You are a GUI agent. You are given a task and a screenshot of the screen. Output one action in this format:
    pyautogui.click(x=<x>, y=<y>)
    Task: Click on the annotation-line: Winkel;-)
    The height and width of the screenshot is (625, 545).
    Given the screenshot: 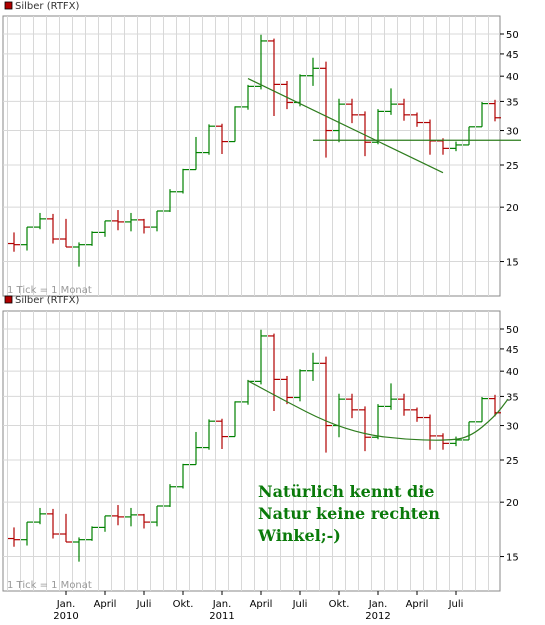 What is the action you would take?
    pyautogui.click(x=299, y=535)
    